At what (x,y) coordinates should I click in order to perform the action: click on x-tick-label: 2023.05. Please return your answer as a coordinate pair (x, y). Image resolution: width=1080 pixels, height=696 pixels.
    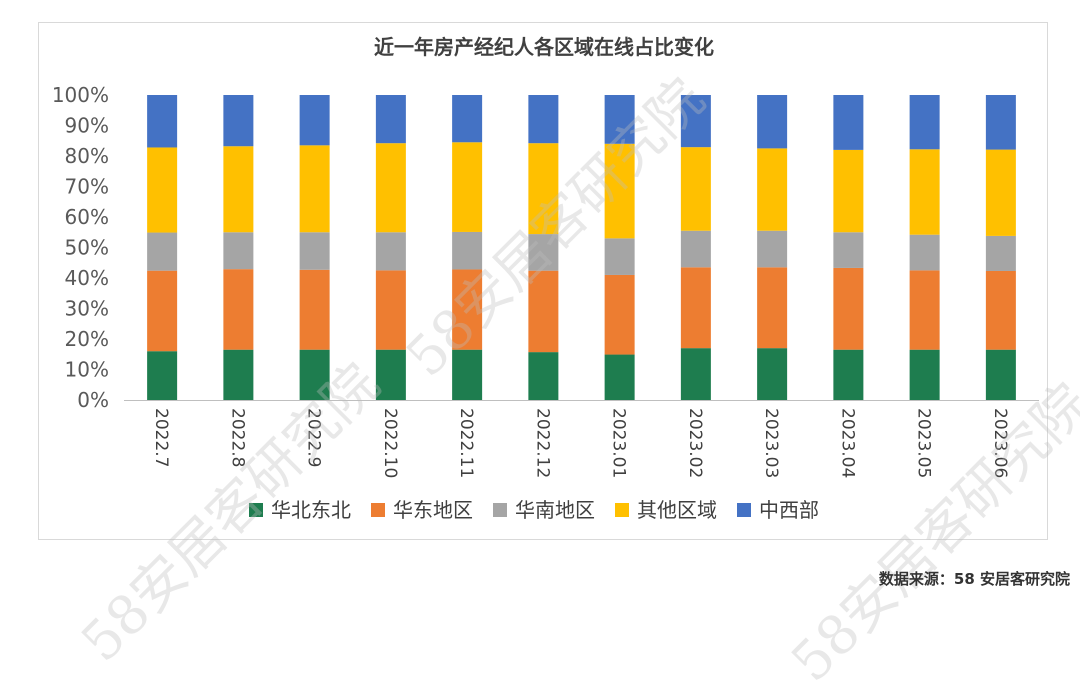
    Looking at the image, I should click on (924, 443).